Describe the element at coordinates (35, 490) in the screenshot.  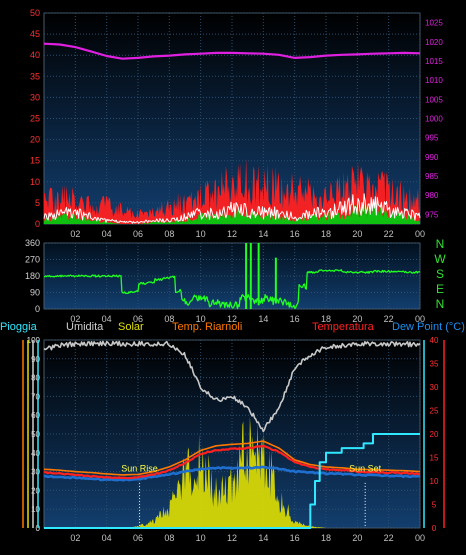
I see `climate-left-tick: 20` at that location.